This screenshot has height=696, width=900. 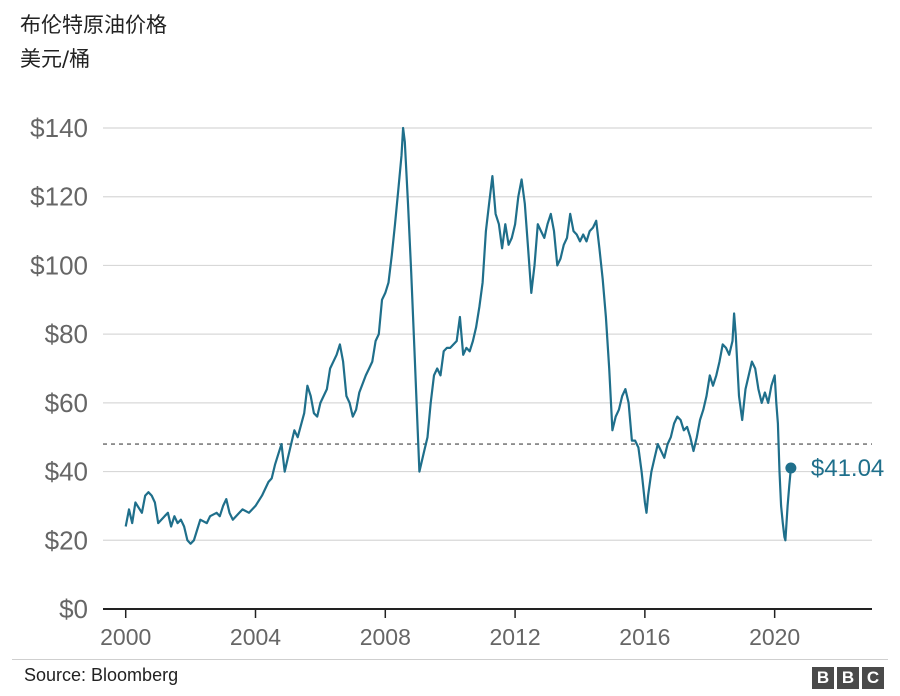 What do you see at coordinates (101, 675) in the screenshot?
I see `source-note: Source: Bloomberg` at bounding box center [101, 675].